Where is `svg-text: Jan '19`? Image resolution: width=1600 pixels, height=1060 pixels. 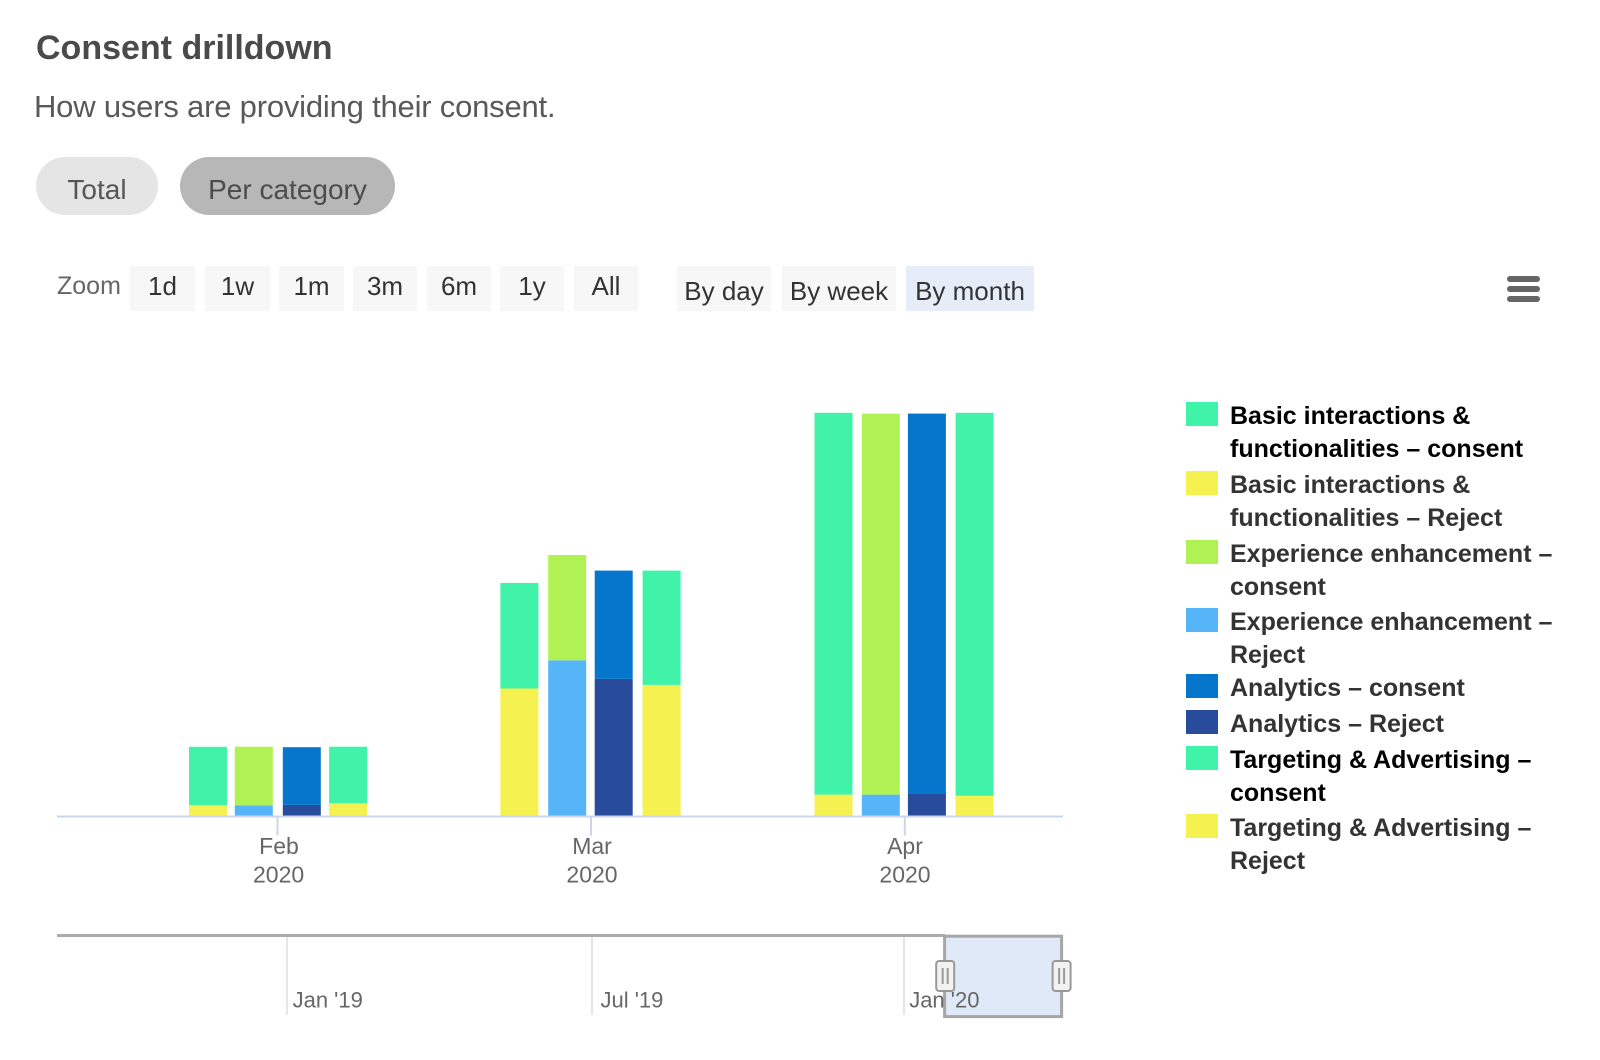
svg-text: Jan '19 is located at coordinates (328, 1000).